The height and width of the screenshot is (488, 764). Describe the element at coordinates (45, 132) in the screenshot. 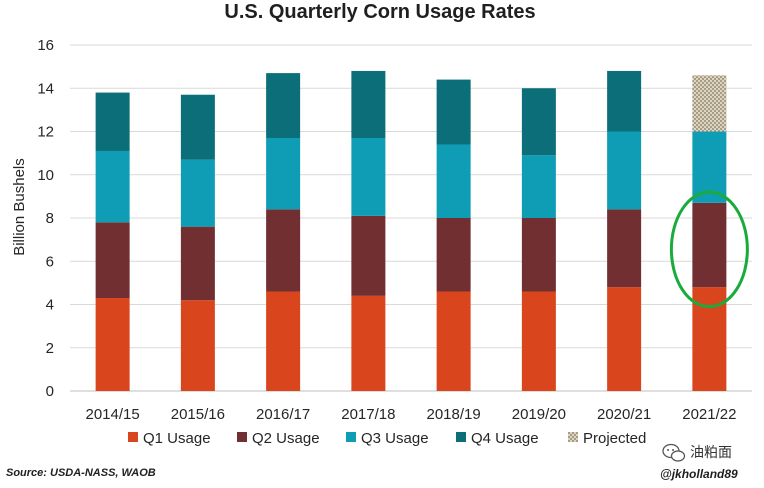

I see `y-tick-label: 12` at that location.